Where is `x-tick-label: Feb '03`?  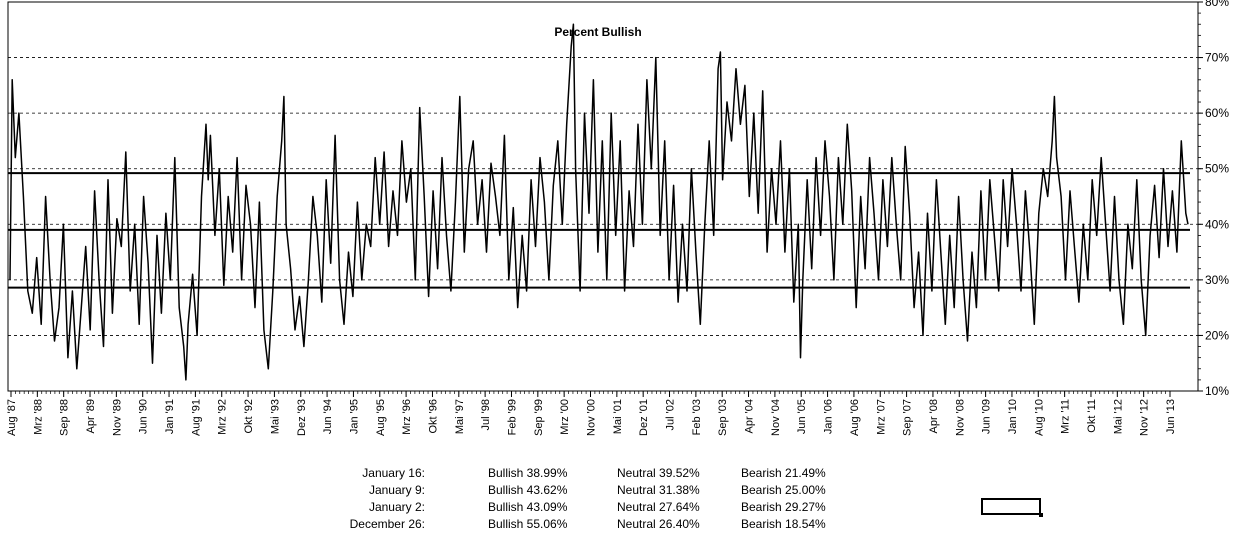 x-tick-label: Feb '03 is located at coordinates (697, 417).